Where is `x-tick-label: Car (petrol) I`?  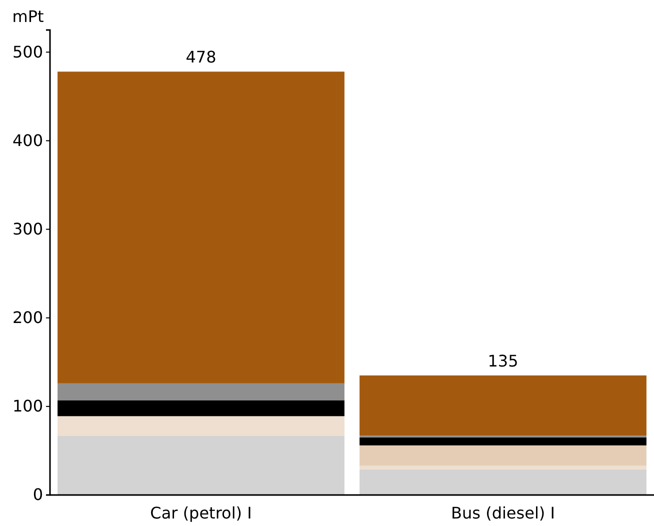 x-tick-label: Car (petrol) I is located at coordinates (201, 512).